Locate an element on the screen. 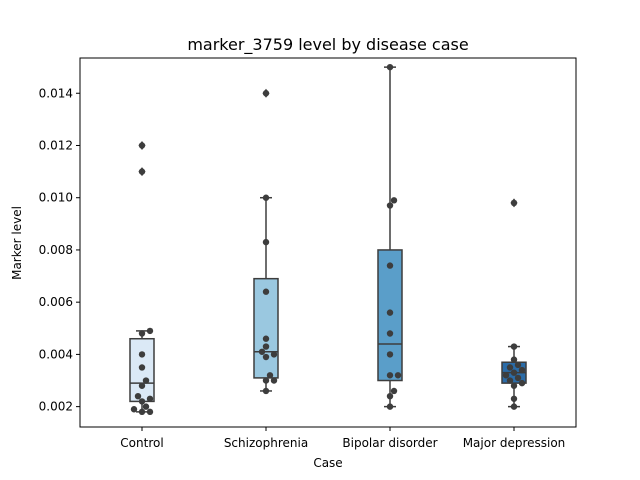 This screenshot has height=480, width=640. x-tick-label: Control is located at coordinates (141, 443).